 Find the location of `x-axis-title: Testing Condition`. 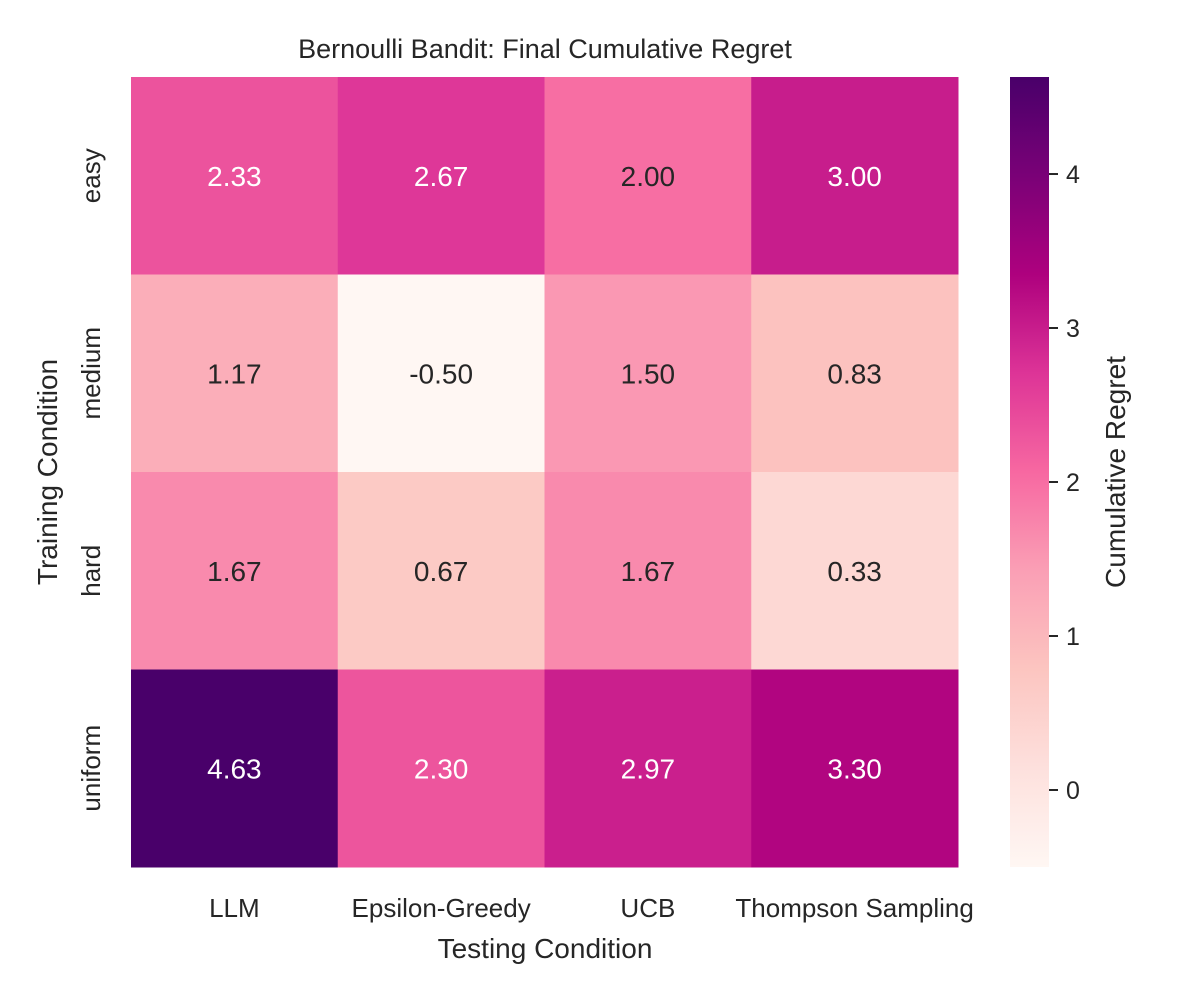

x-axis-title: Testing Condition is located at coordinates (545, 948).